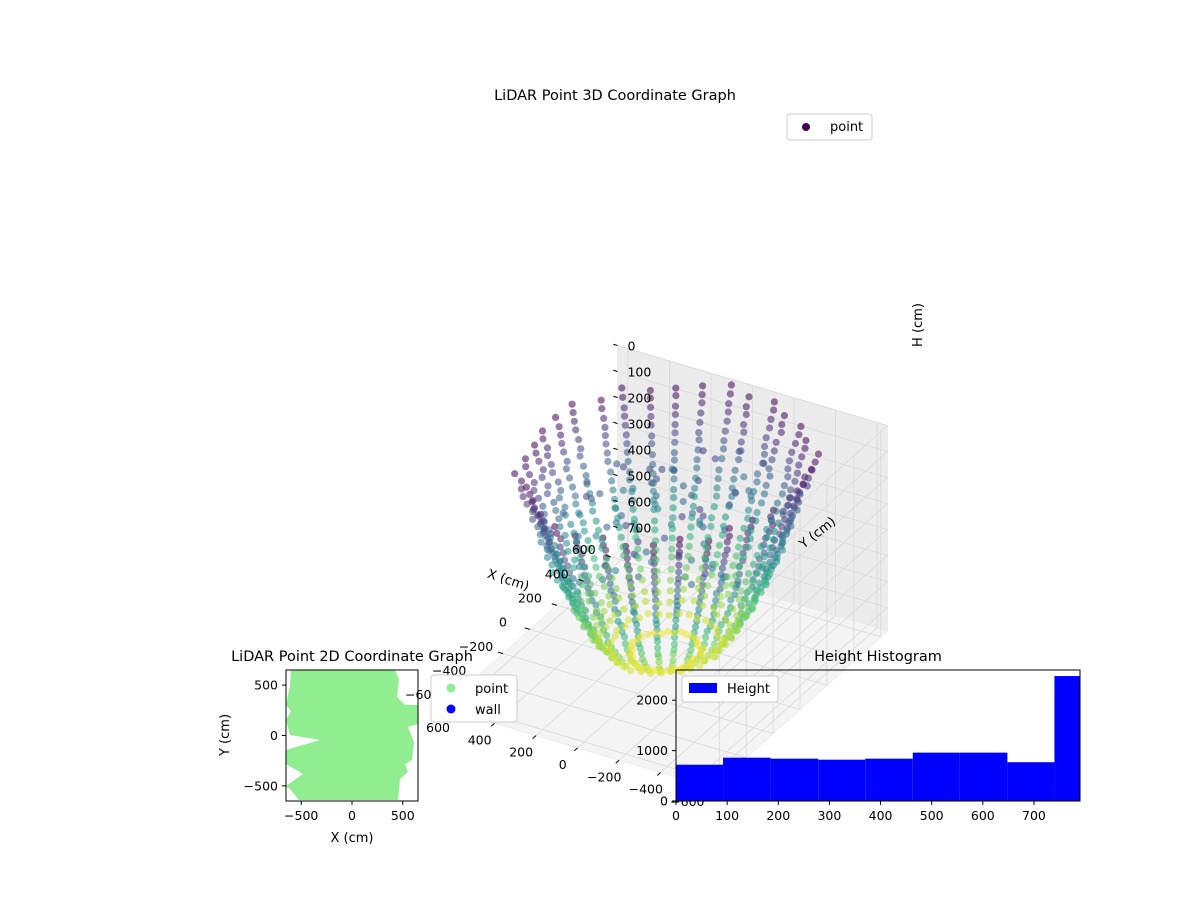 Image resolution: width=1200 pixels, height=900 pixels. Describe the element at coordinates (488, 710) in the screenshot. I see `legend-2d-label-wall: wall` at that location.